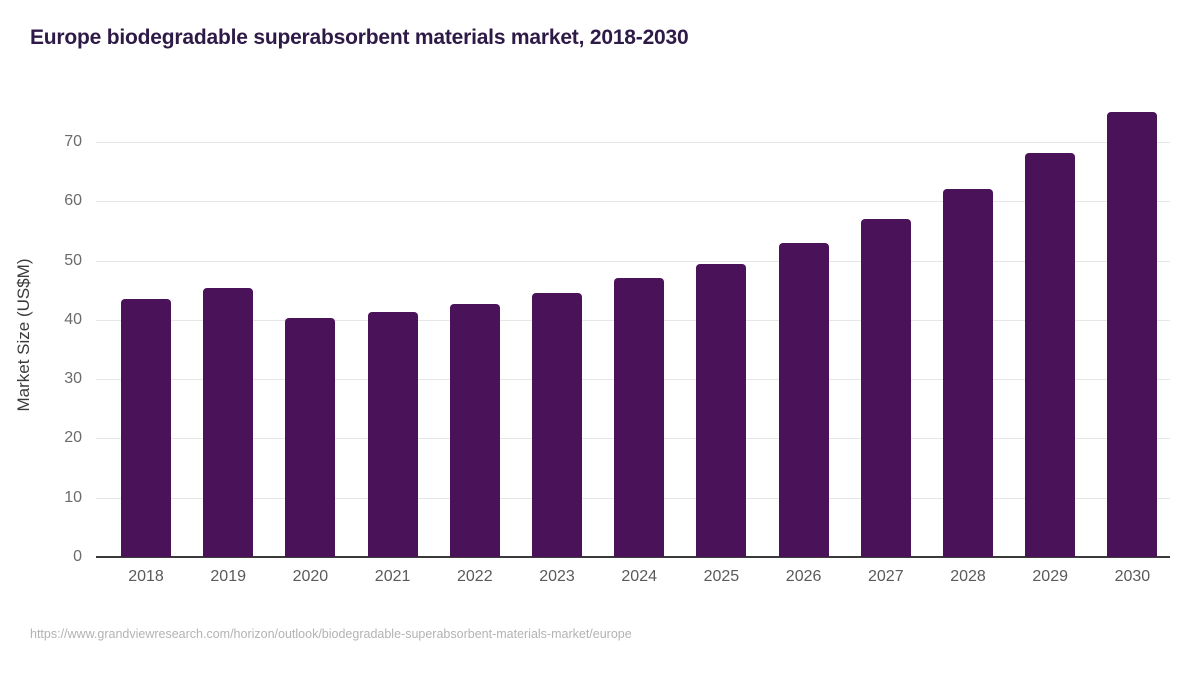  I want to click on y-axis-tick-label: 50, so click(73, 260).